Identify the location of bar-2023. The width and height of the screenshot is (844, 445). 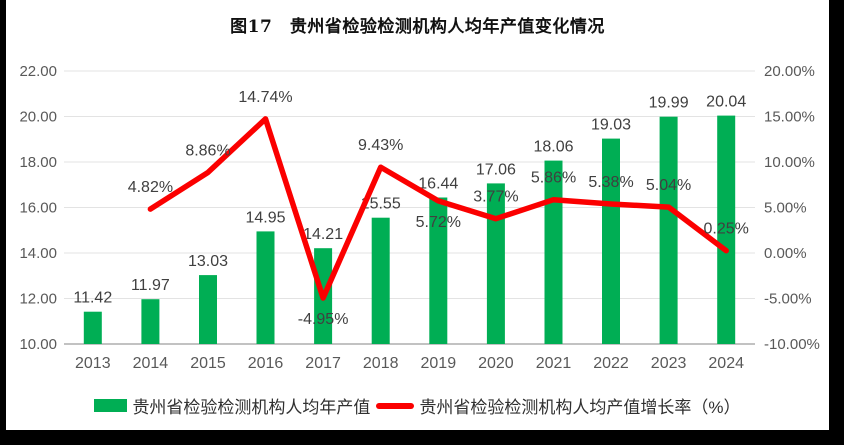
(668, 230).